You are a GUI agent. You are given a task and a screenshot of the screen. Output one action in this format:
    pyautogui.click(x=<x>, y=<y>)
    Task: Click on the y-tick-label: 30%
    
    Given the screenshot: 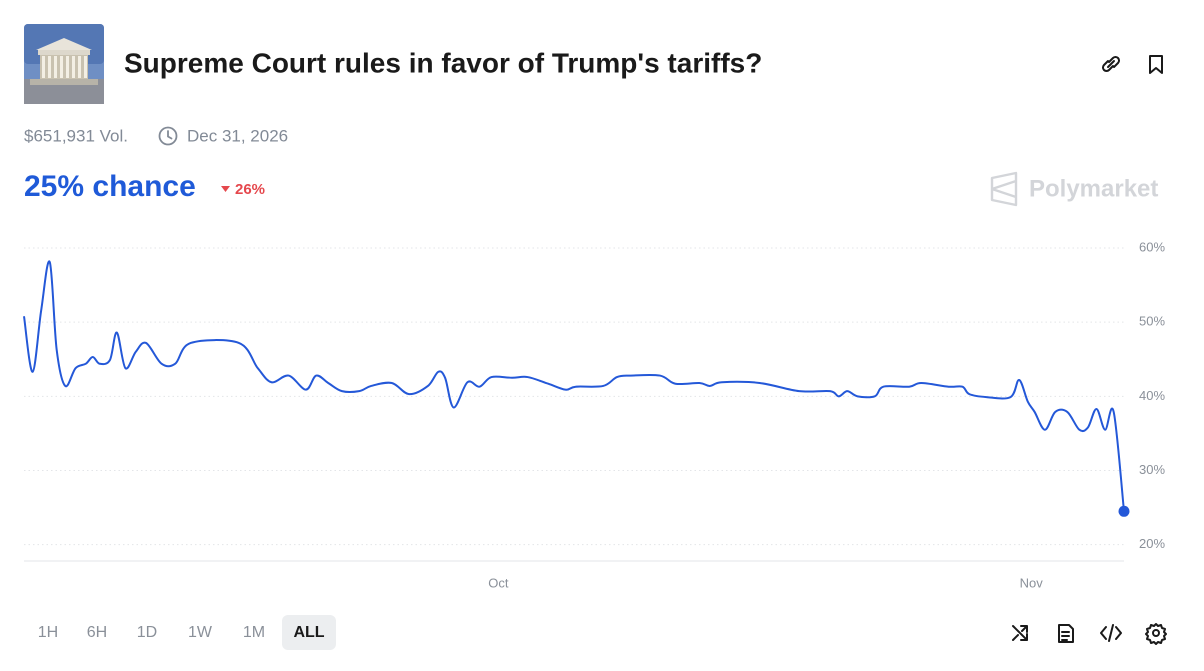 What is the action you would take?
    pyautogui.click(x=1152, y=469)
    